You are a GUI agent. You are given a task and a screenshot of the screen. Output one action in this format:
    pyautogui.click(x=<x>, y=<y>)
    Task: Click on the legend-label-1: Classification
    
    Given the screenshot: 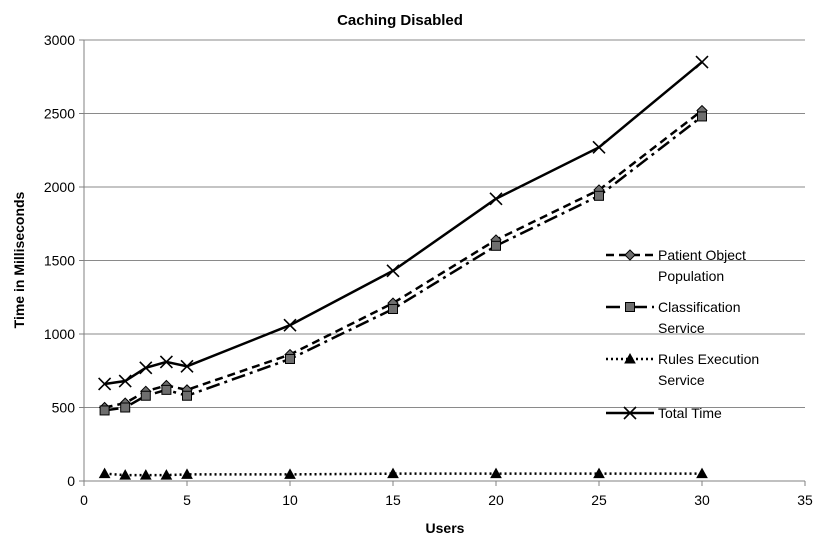 What is the action you would take?
    pyautogui.click(x=699, y=307)
    